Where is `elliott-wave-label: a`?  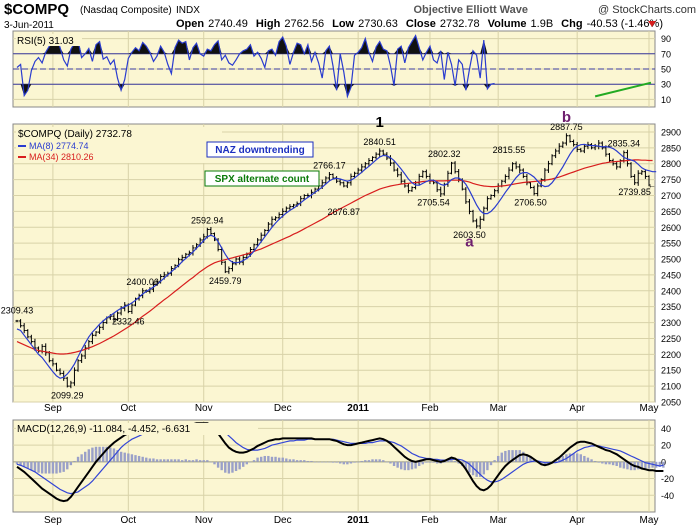 elliott-wave-label: a is located at coordinates (469, 241).